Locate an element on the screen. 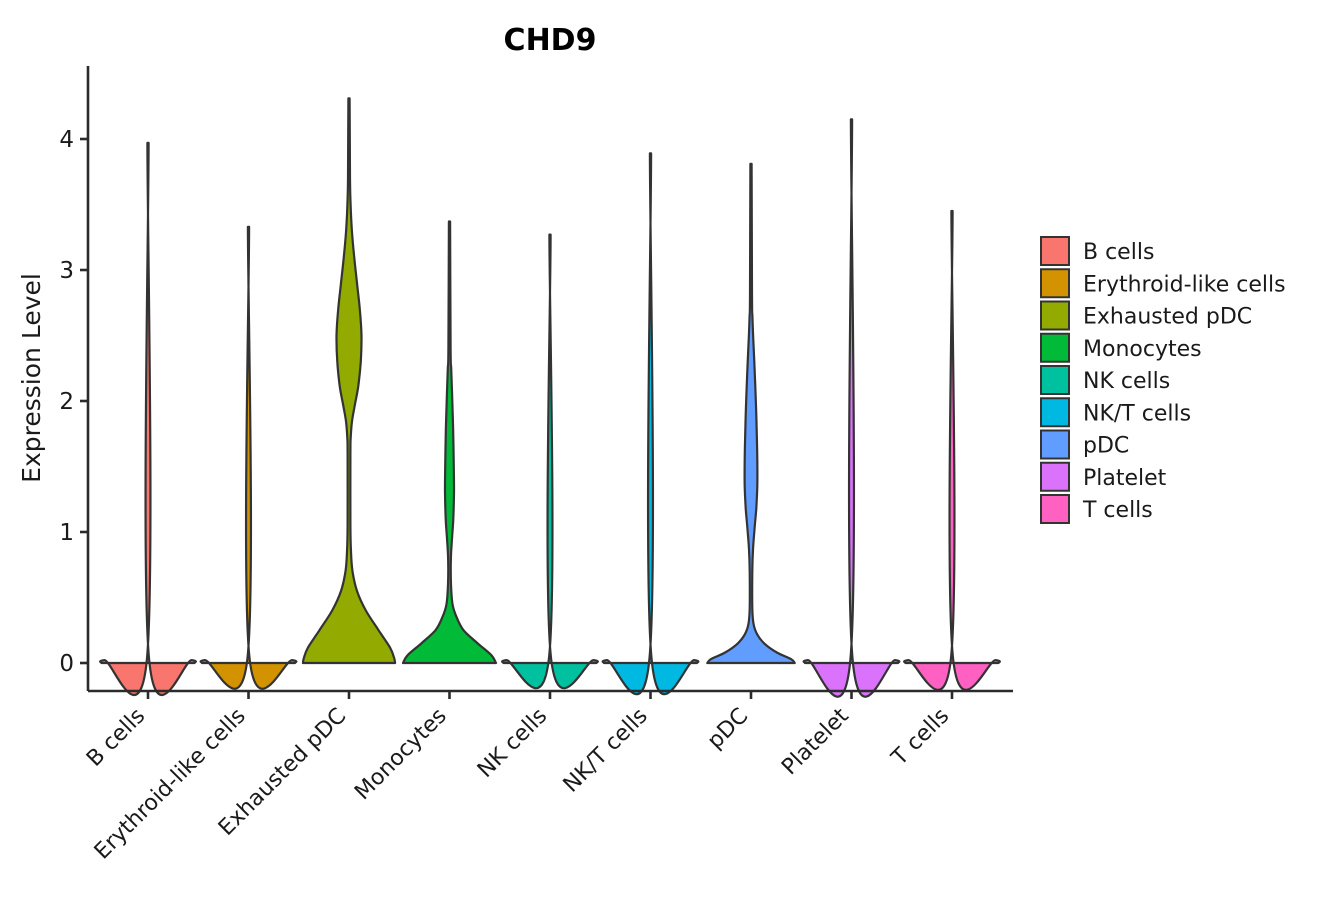 Image resolution: width=1327 pixels, height=900 pixels. legend-item-label: Monocytes is located at coordinates (1142, 349).